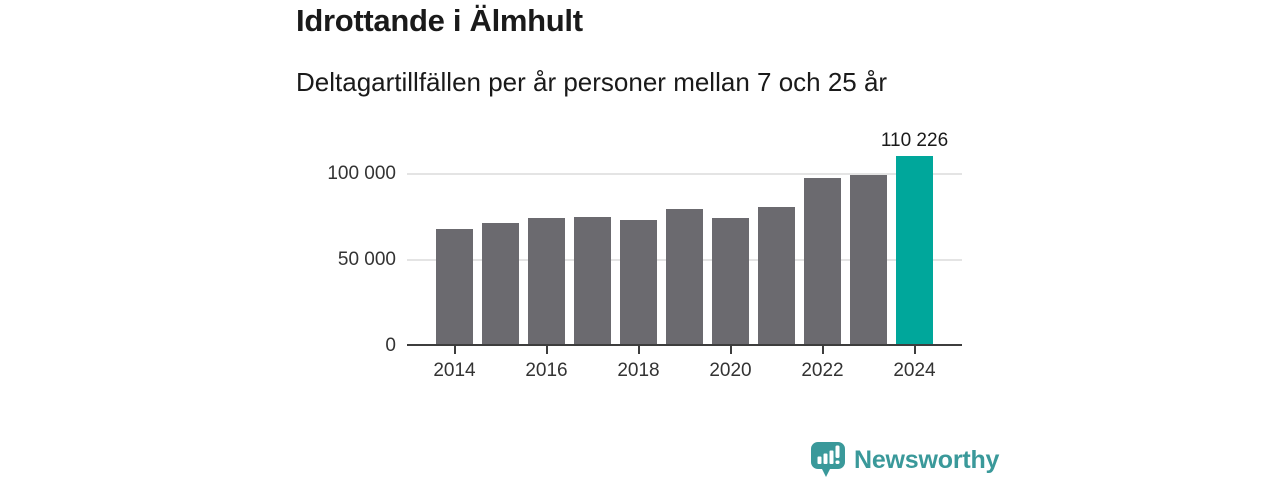 The image size is (1280, 480). I want to click on x-axis-label-2018: 2018, so click(638, 370).